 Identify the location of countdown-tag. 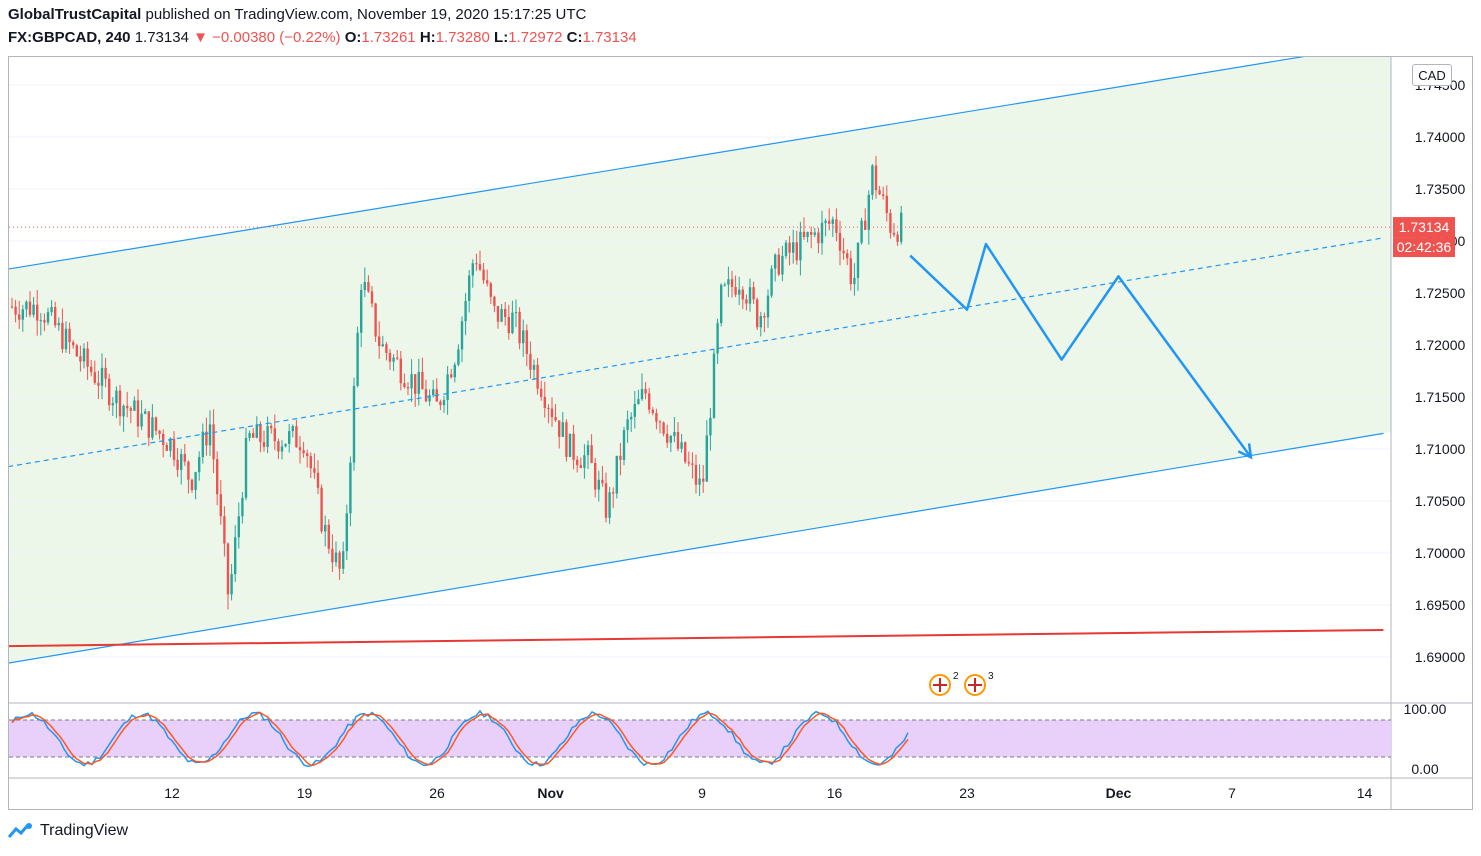
(1424, 247).